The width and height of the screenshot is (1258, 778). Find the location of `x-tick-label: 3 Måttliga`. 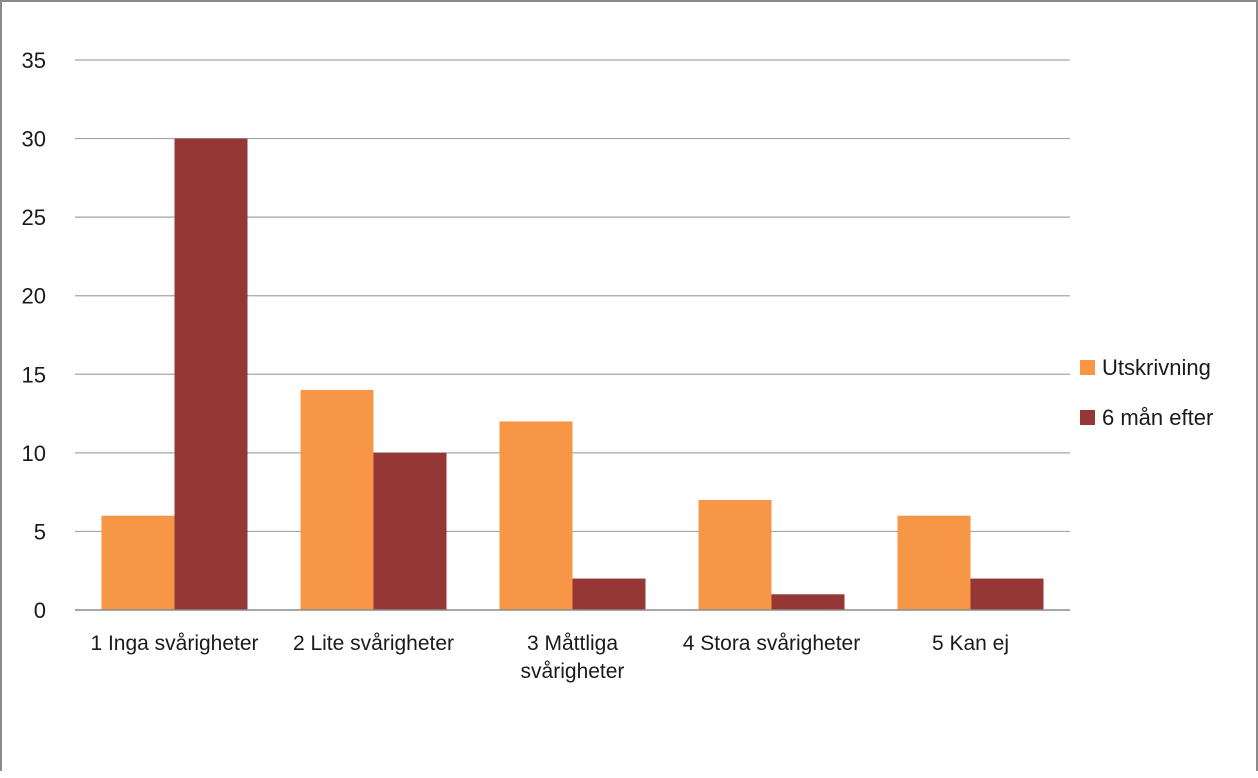

x-tick-label: 3 Måttliga is located at coordinates (572, 643).